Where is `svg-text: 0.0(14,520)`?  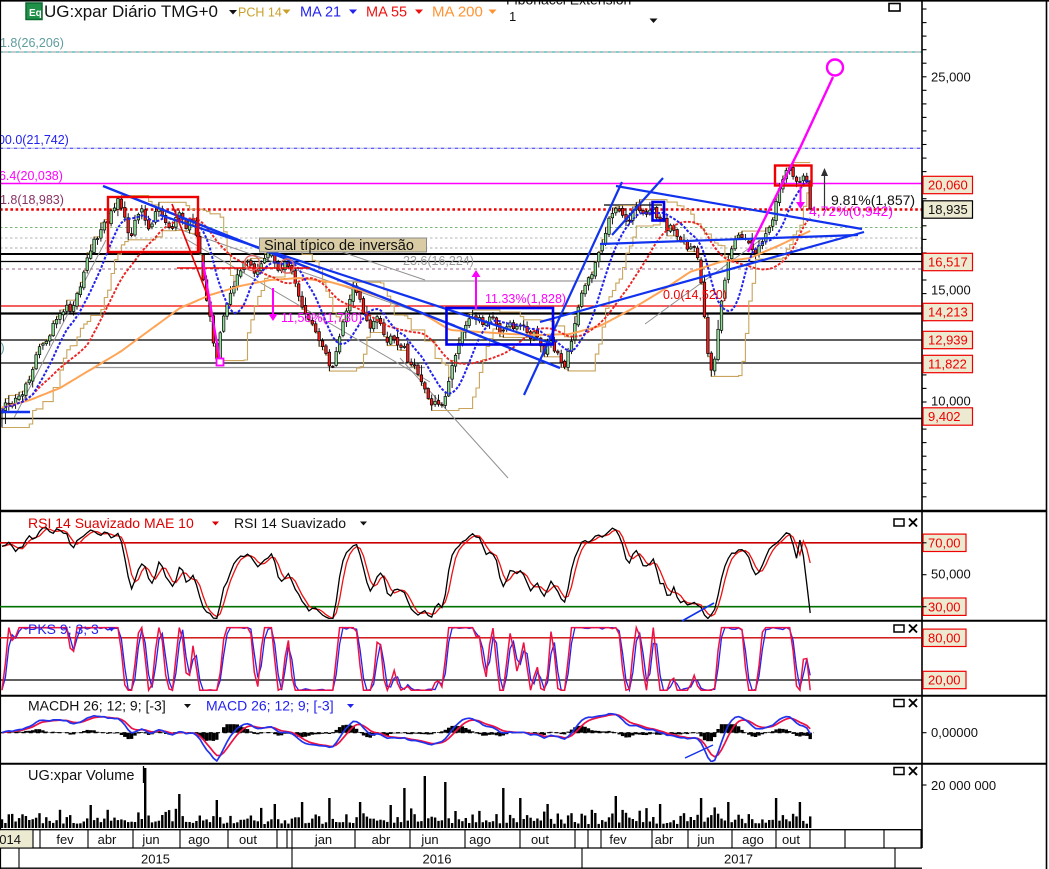
svg-text: 0.0(14,520) is located at coordinates (695, 295).